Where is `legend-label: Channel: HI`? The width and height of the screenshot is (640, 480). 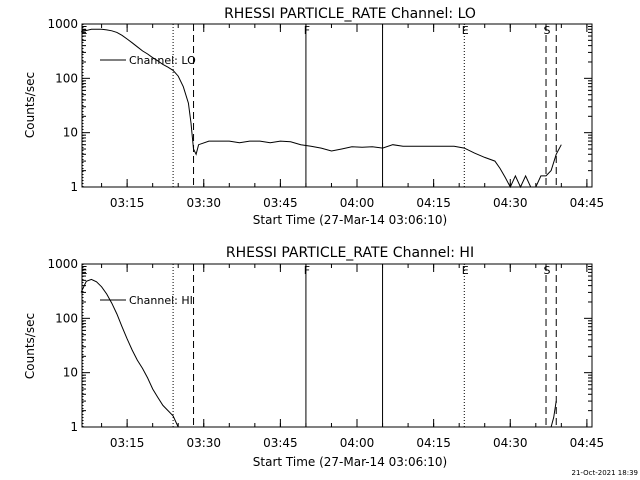 legend-label: Channel: HI is located at coordinates (161, 300).